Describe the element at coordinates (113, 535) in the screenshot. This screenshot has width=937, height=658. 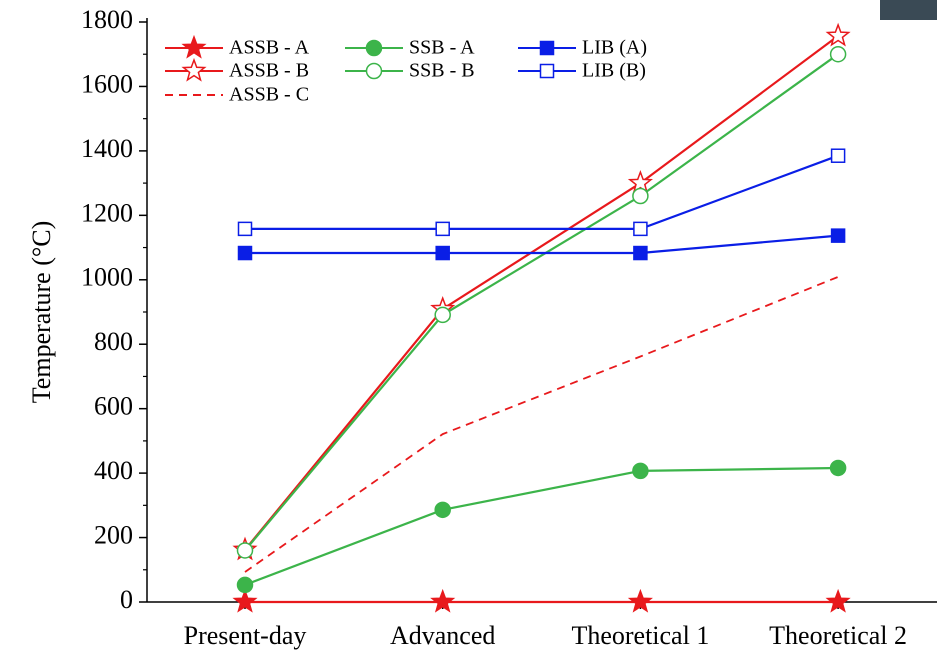
I see `y-tick-label: 200` at that location.